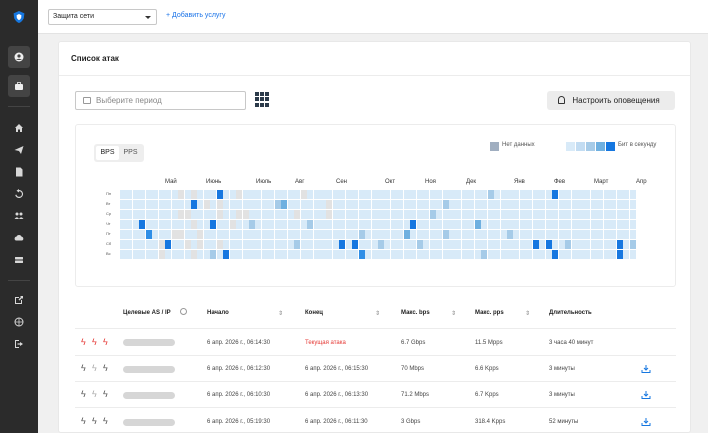  What do you see at coordinates (160, 100) in the screenshot?
I see `period-picker: Выберите период` at bounding box center [160, 100].